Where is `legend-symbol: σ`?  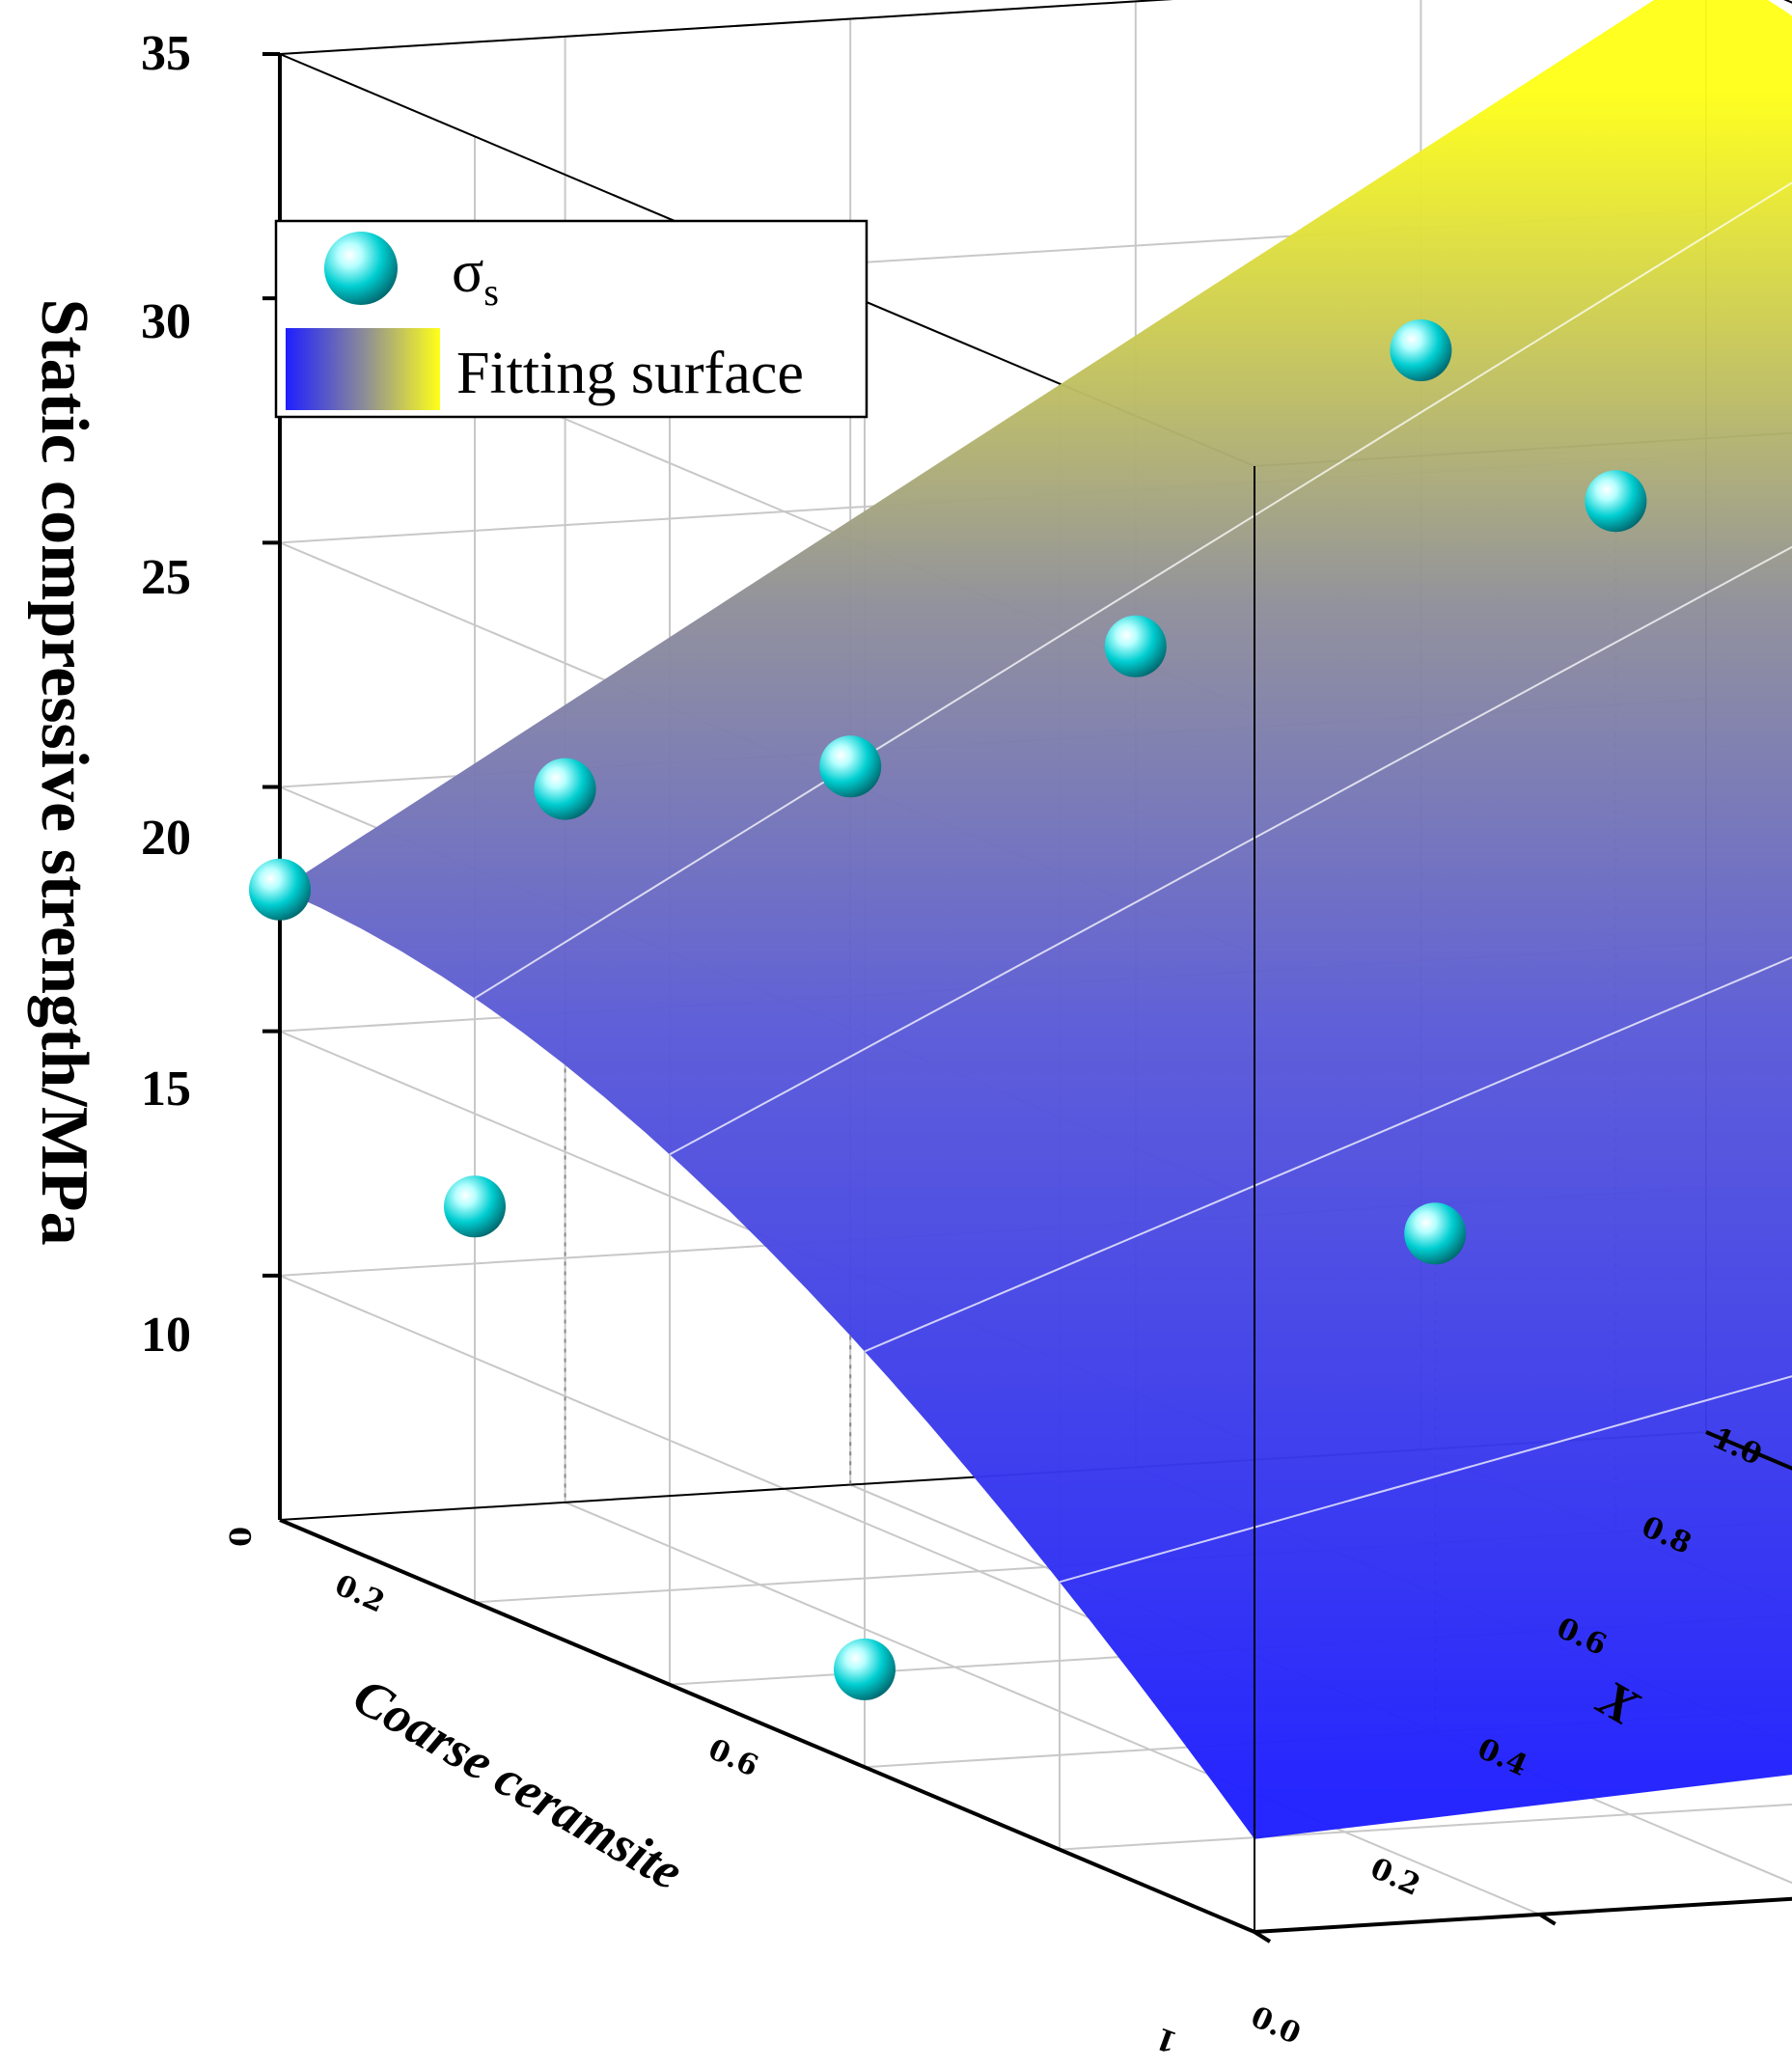
legend-symbol: σ is located at coordinates (467, 272).